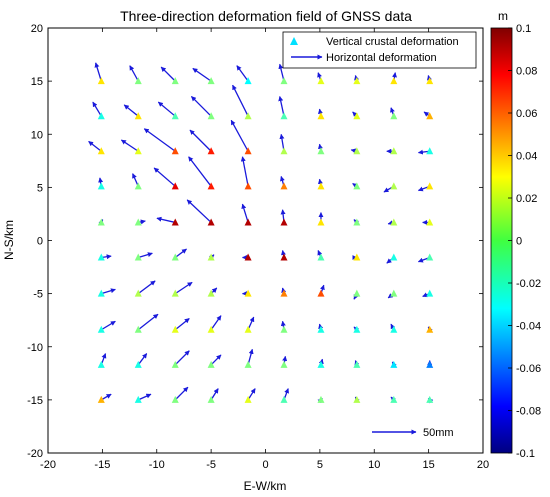 The image size is (550, 497). I want to click on y-axis-label: N-S/km, so click(9, 240).